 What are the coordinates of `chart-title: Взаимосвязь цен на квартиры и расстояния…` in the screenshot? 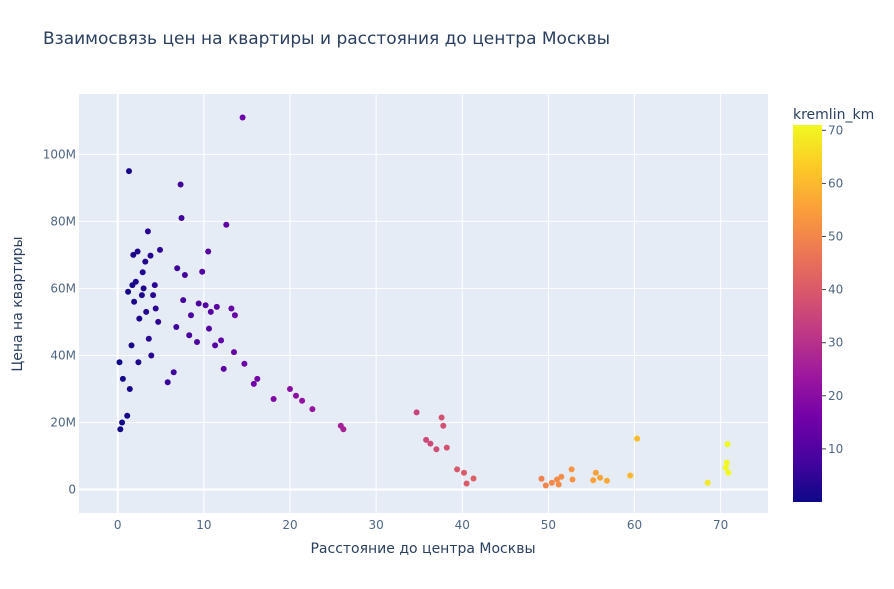 It's located at (326, 39).